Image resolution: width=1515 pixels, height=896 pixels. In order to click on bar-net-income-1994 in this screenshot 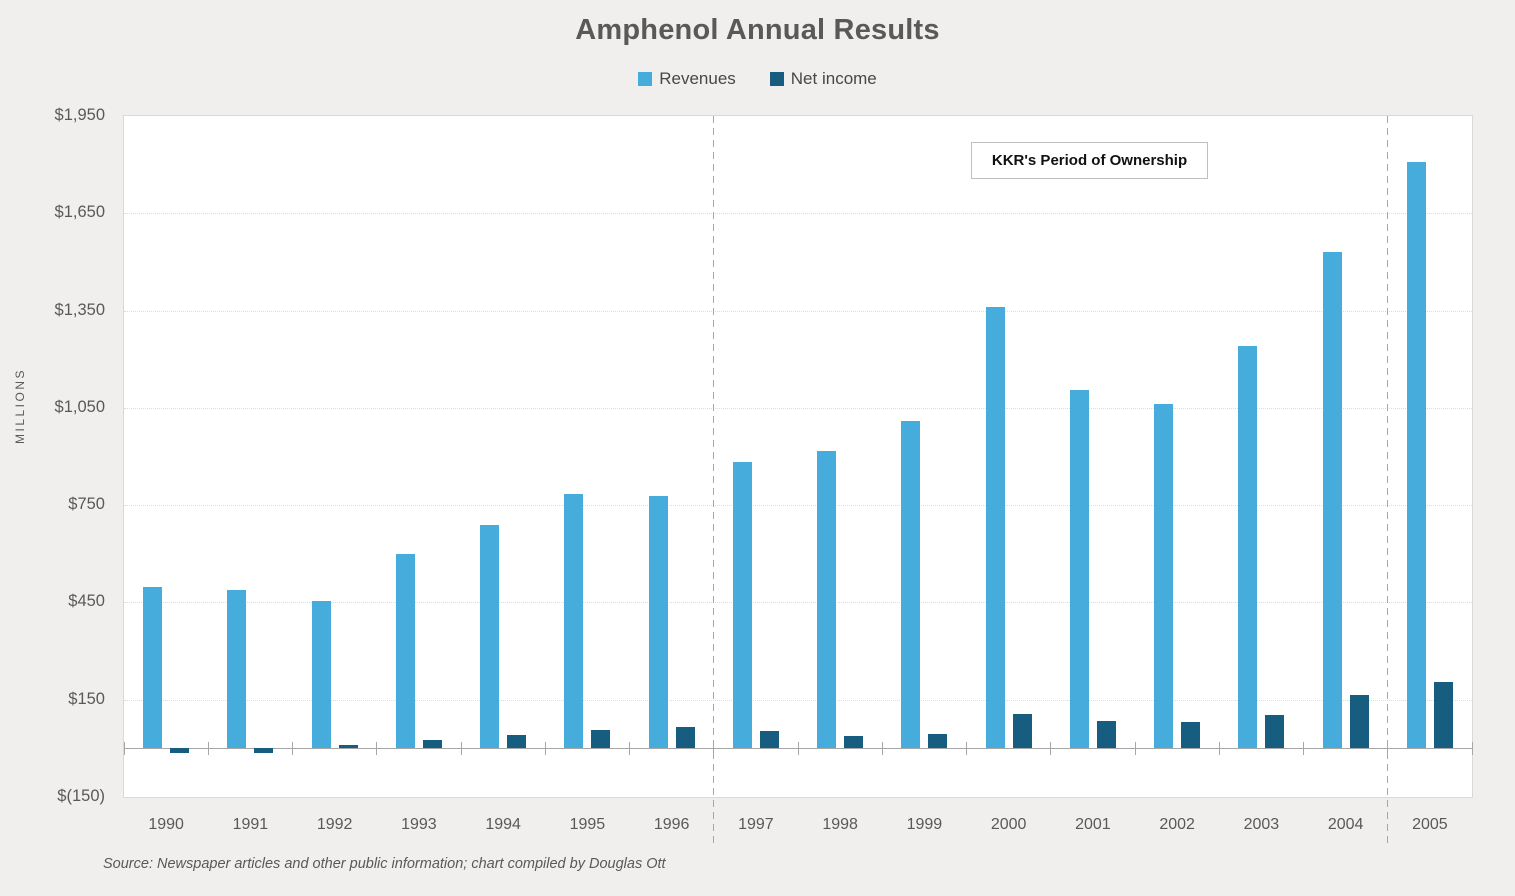, I will do `click(517, 742)`.